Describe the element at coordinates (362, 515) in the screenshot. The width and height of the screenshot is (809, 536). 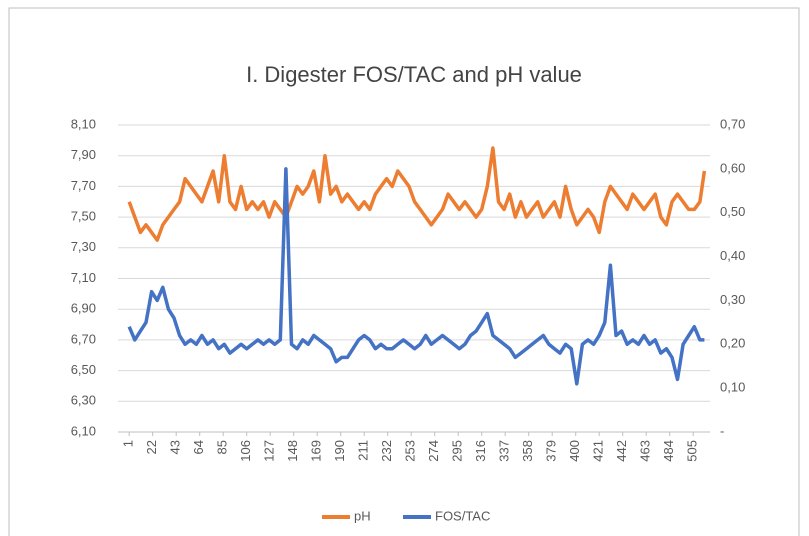
I see `legend-label: pH` at that location.